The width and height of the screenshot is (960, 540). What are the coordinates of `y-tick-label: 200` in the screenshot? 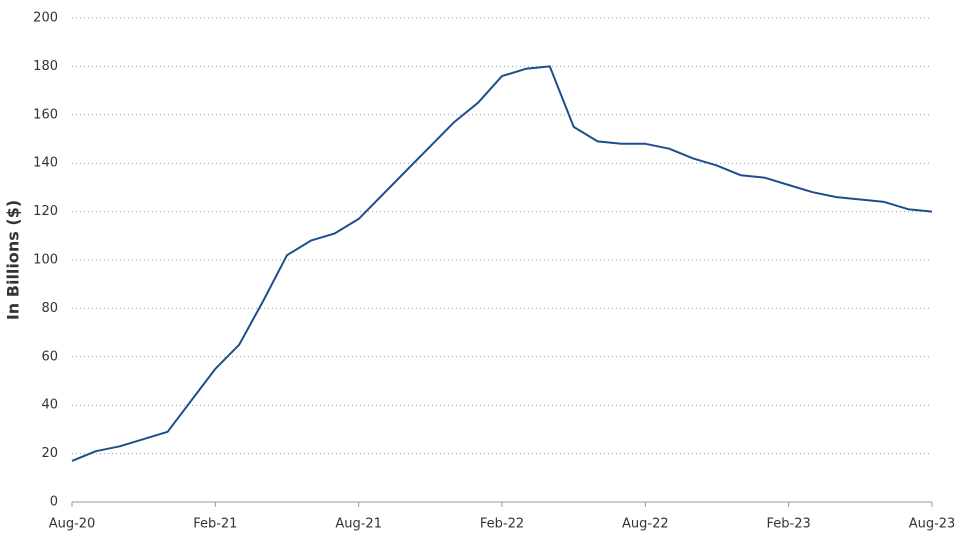 It's located at (45, 18).